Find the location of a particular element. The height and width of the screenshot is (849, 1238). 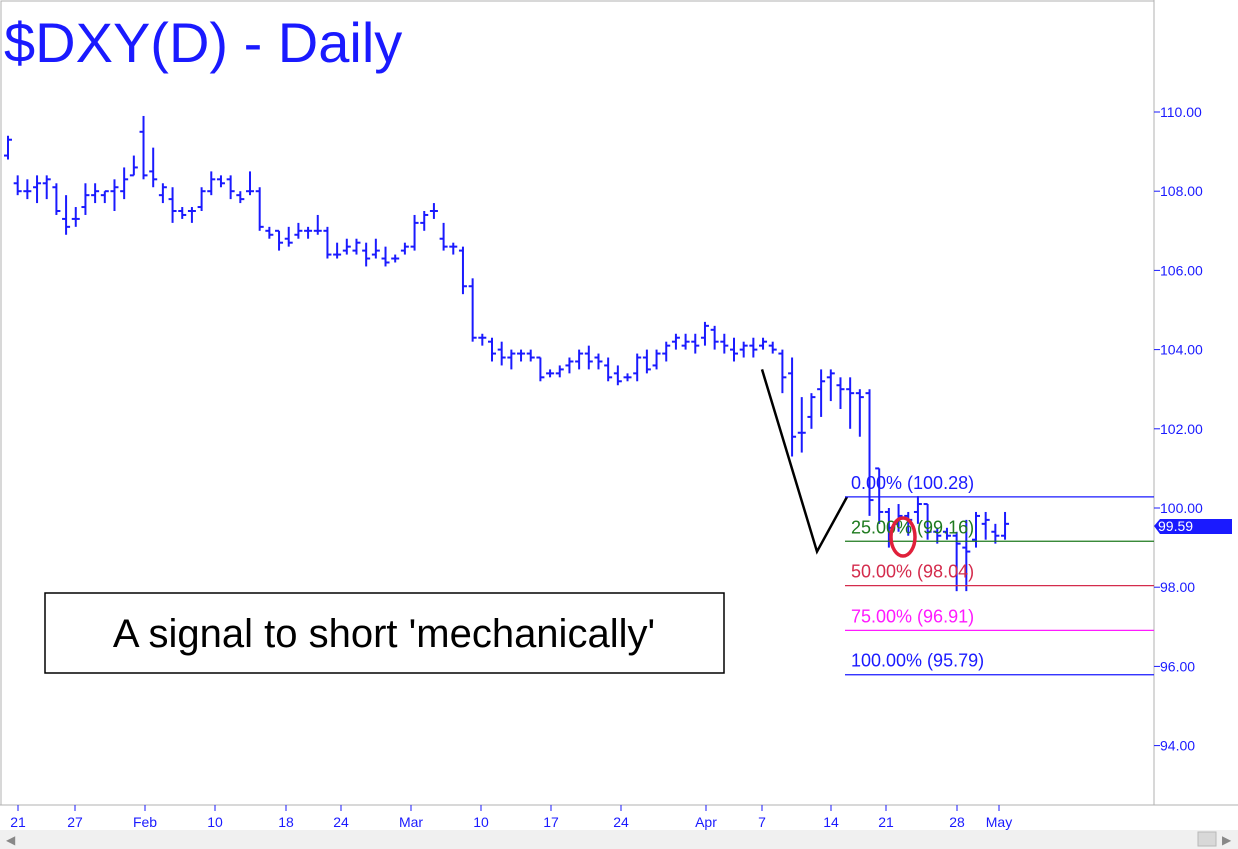

horizontal-scrollbar: ◀ ▶ is located at coordinates (619, 839).